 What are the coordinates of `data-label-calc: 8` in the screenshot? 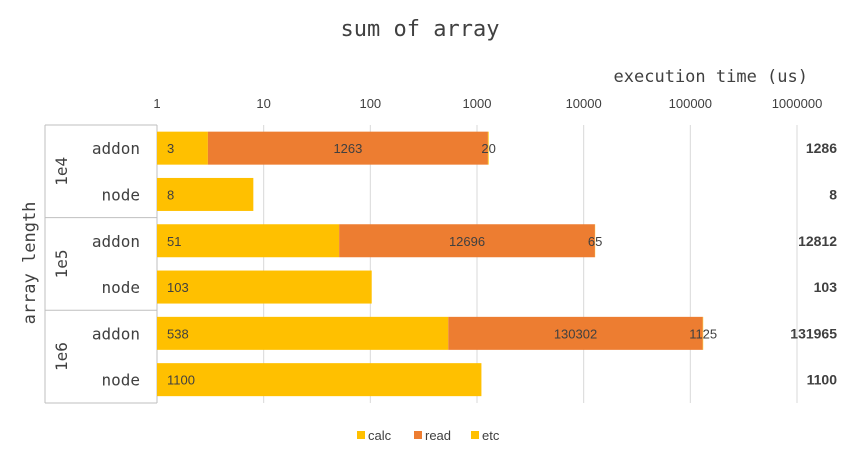 It's located at (170, 194).